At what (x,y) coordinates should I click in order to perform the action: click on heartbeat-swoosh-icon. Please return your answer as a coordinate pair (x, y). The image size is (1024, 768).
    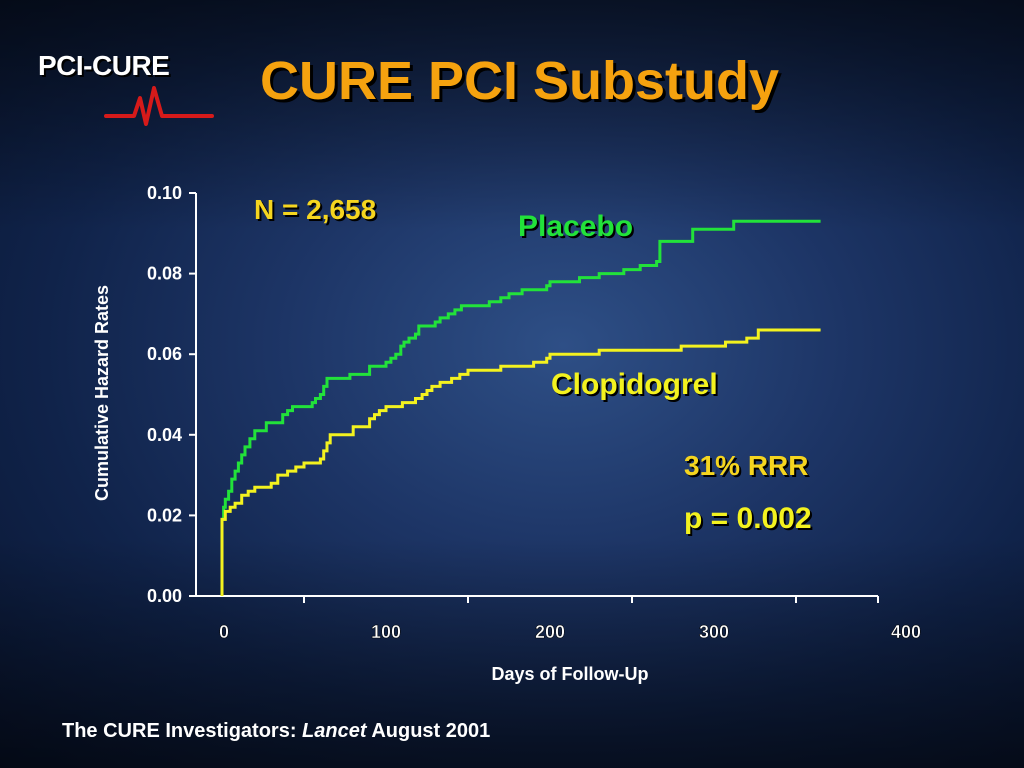
    Looking at the image, I should click on (159, 106).